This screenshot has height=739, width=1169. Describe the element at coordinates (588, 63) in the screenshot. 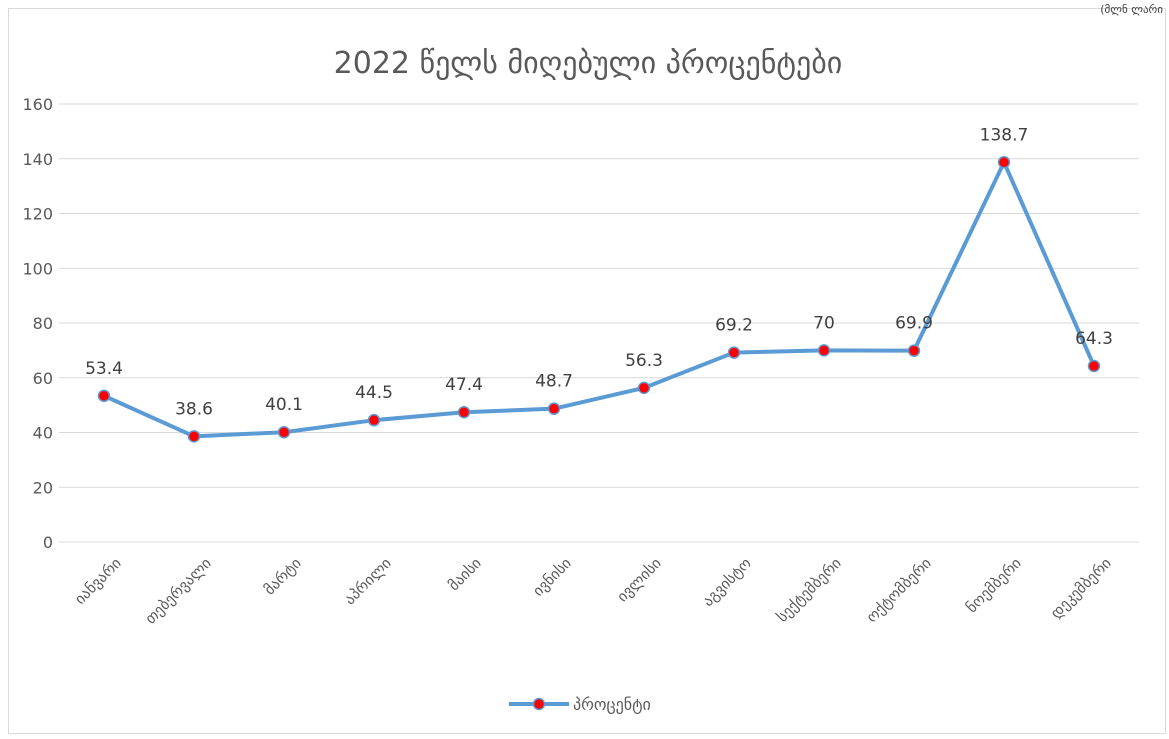

I see `chart-title: 2022 წელს მიღებული პროცენტები` at that location.